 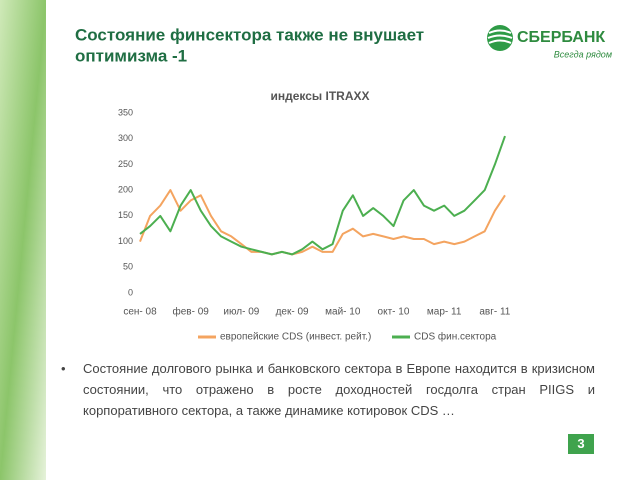 I want to click on legend-label: европейские CDS (инвест. рейт.), so click(x=295, y=337).